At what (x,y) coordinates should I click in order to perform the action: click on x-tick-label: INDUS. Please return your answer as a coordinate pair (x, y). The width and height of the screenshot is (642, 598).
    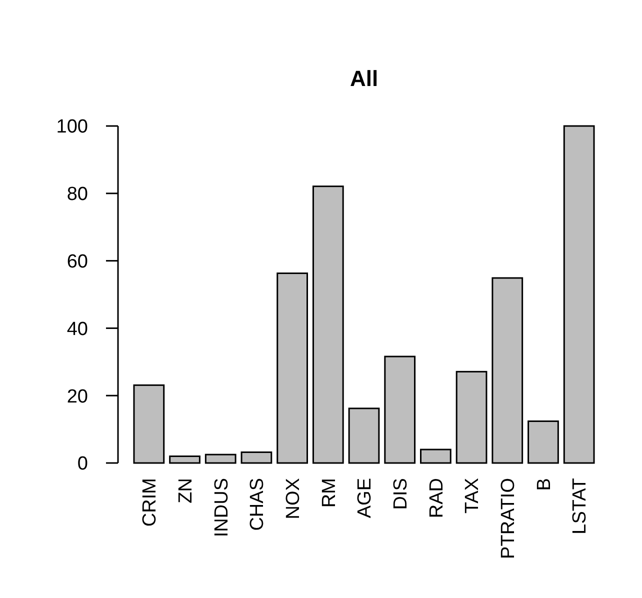
    Looking at the image, I should click on (221, 508).